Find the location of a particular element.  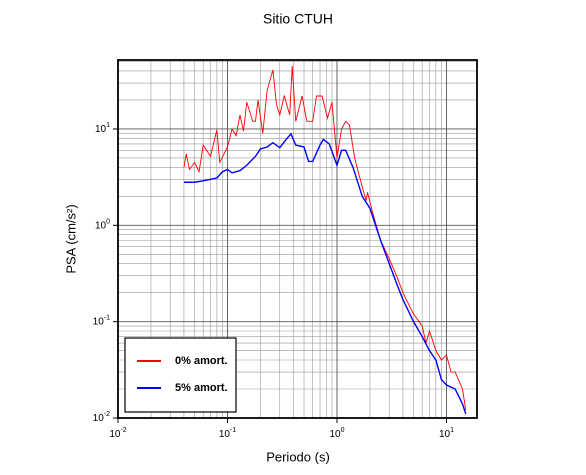

legend-label: 5% amort. is located at coordinates (201, 388).